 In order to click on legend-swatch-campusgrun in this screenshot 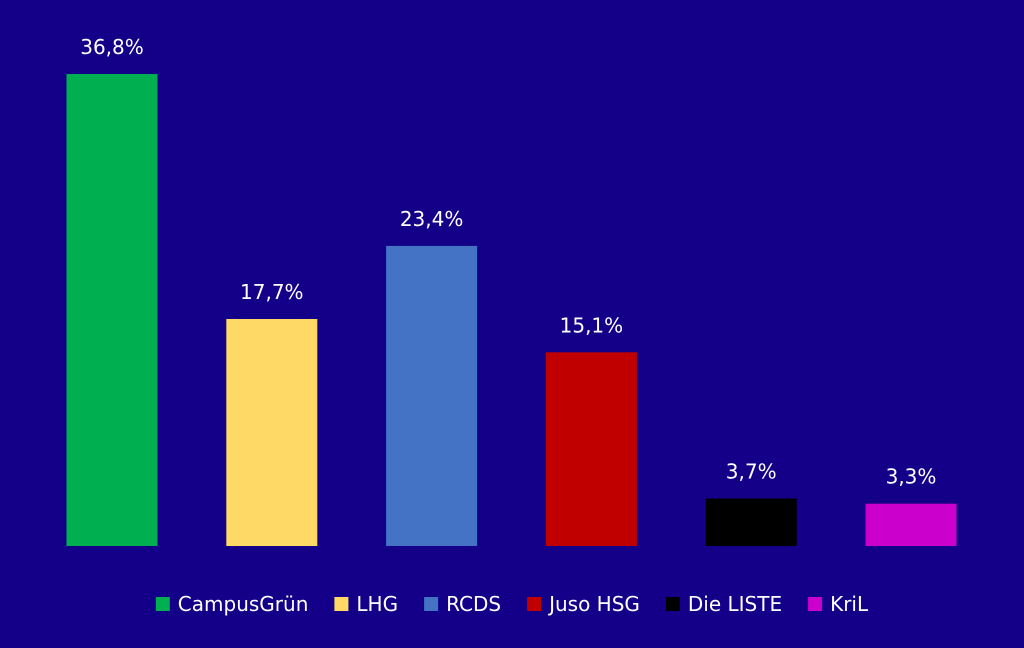, I will do `click(162, 604)`.